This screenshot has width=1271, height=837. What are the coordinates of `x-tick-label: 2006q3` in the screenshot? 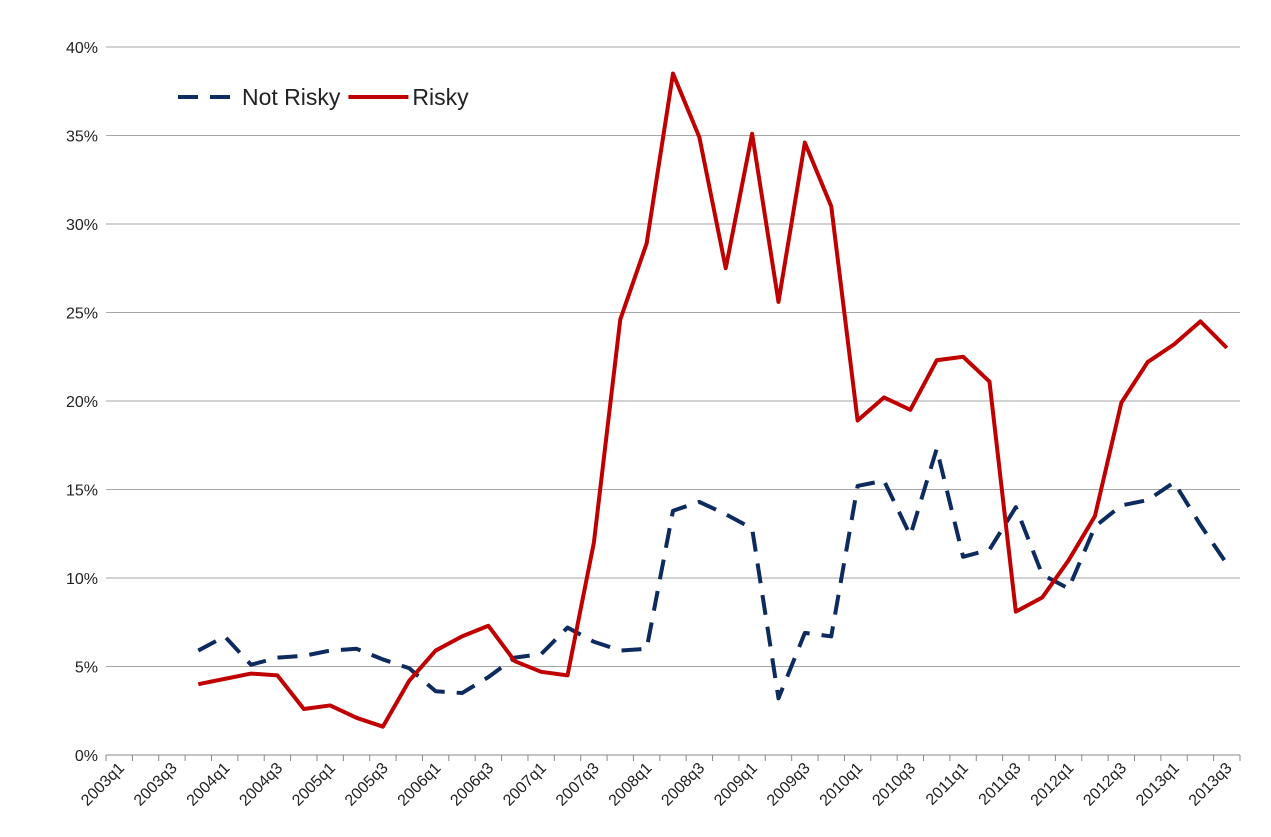 It's located at (472, 785).